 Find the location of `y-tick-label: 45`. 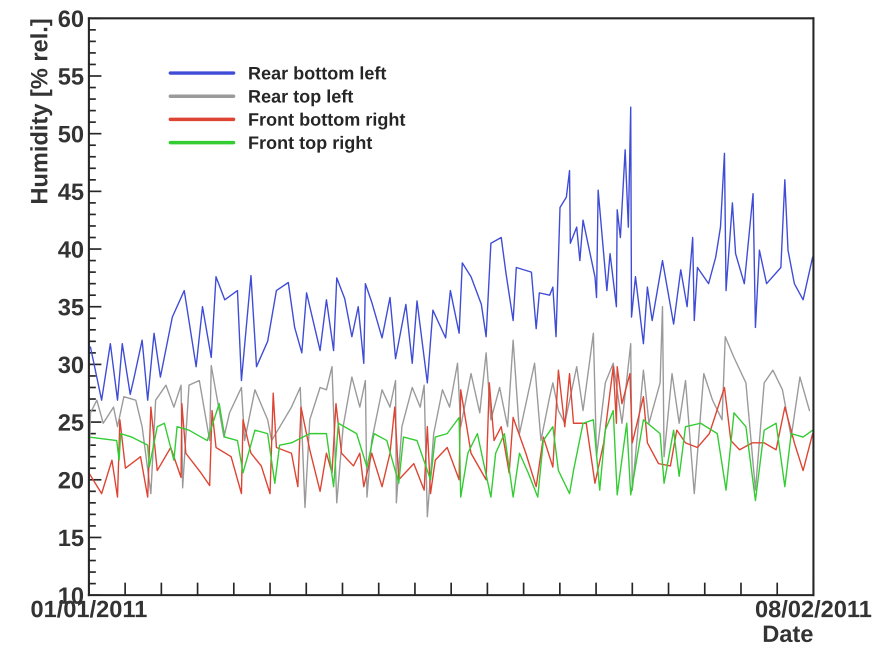

y-tick-label: 45 is located at coordinates (71, 192).